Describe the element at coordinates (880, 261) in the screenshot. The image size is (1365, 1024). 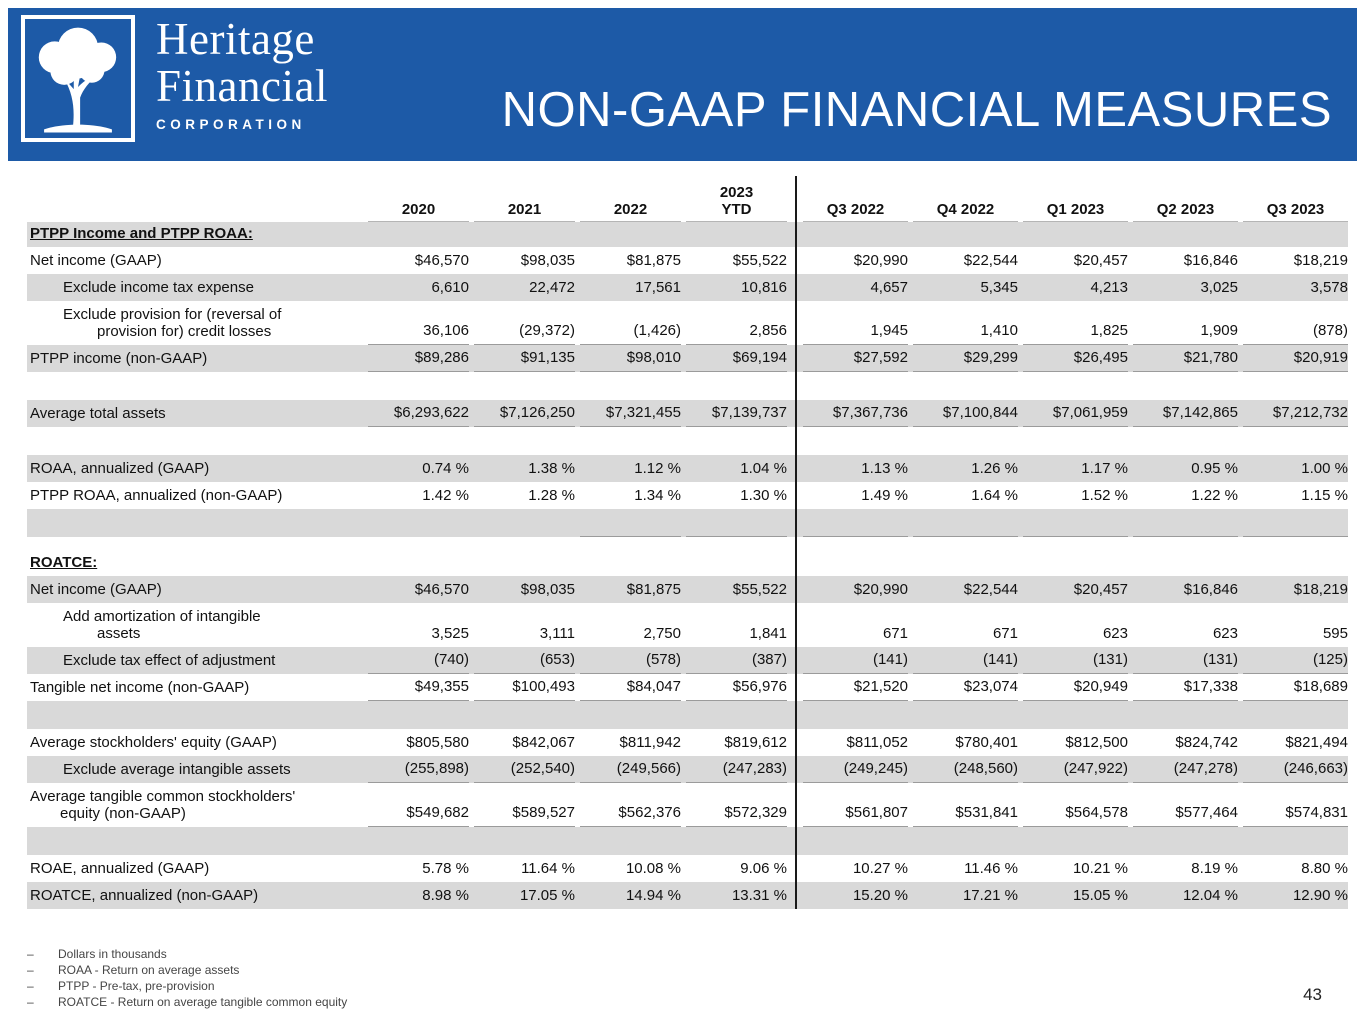
I see `table-cell: $20,990` at that location.